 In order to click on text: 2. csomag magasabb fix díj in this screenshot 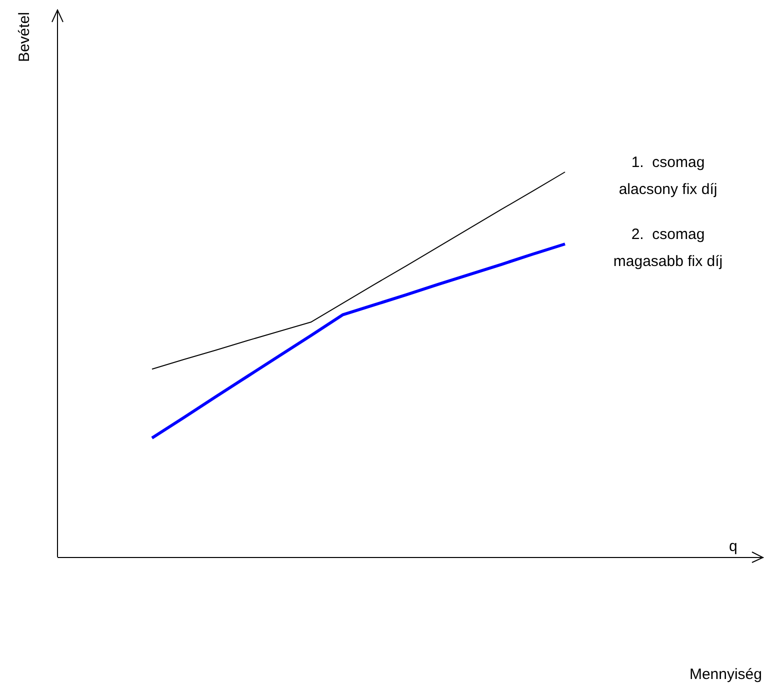, I will do `click(668, 248)`.